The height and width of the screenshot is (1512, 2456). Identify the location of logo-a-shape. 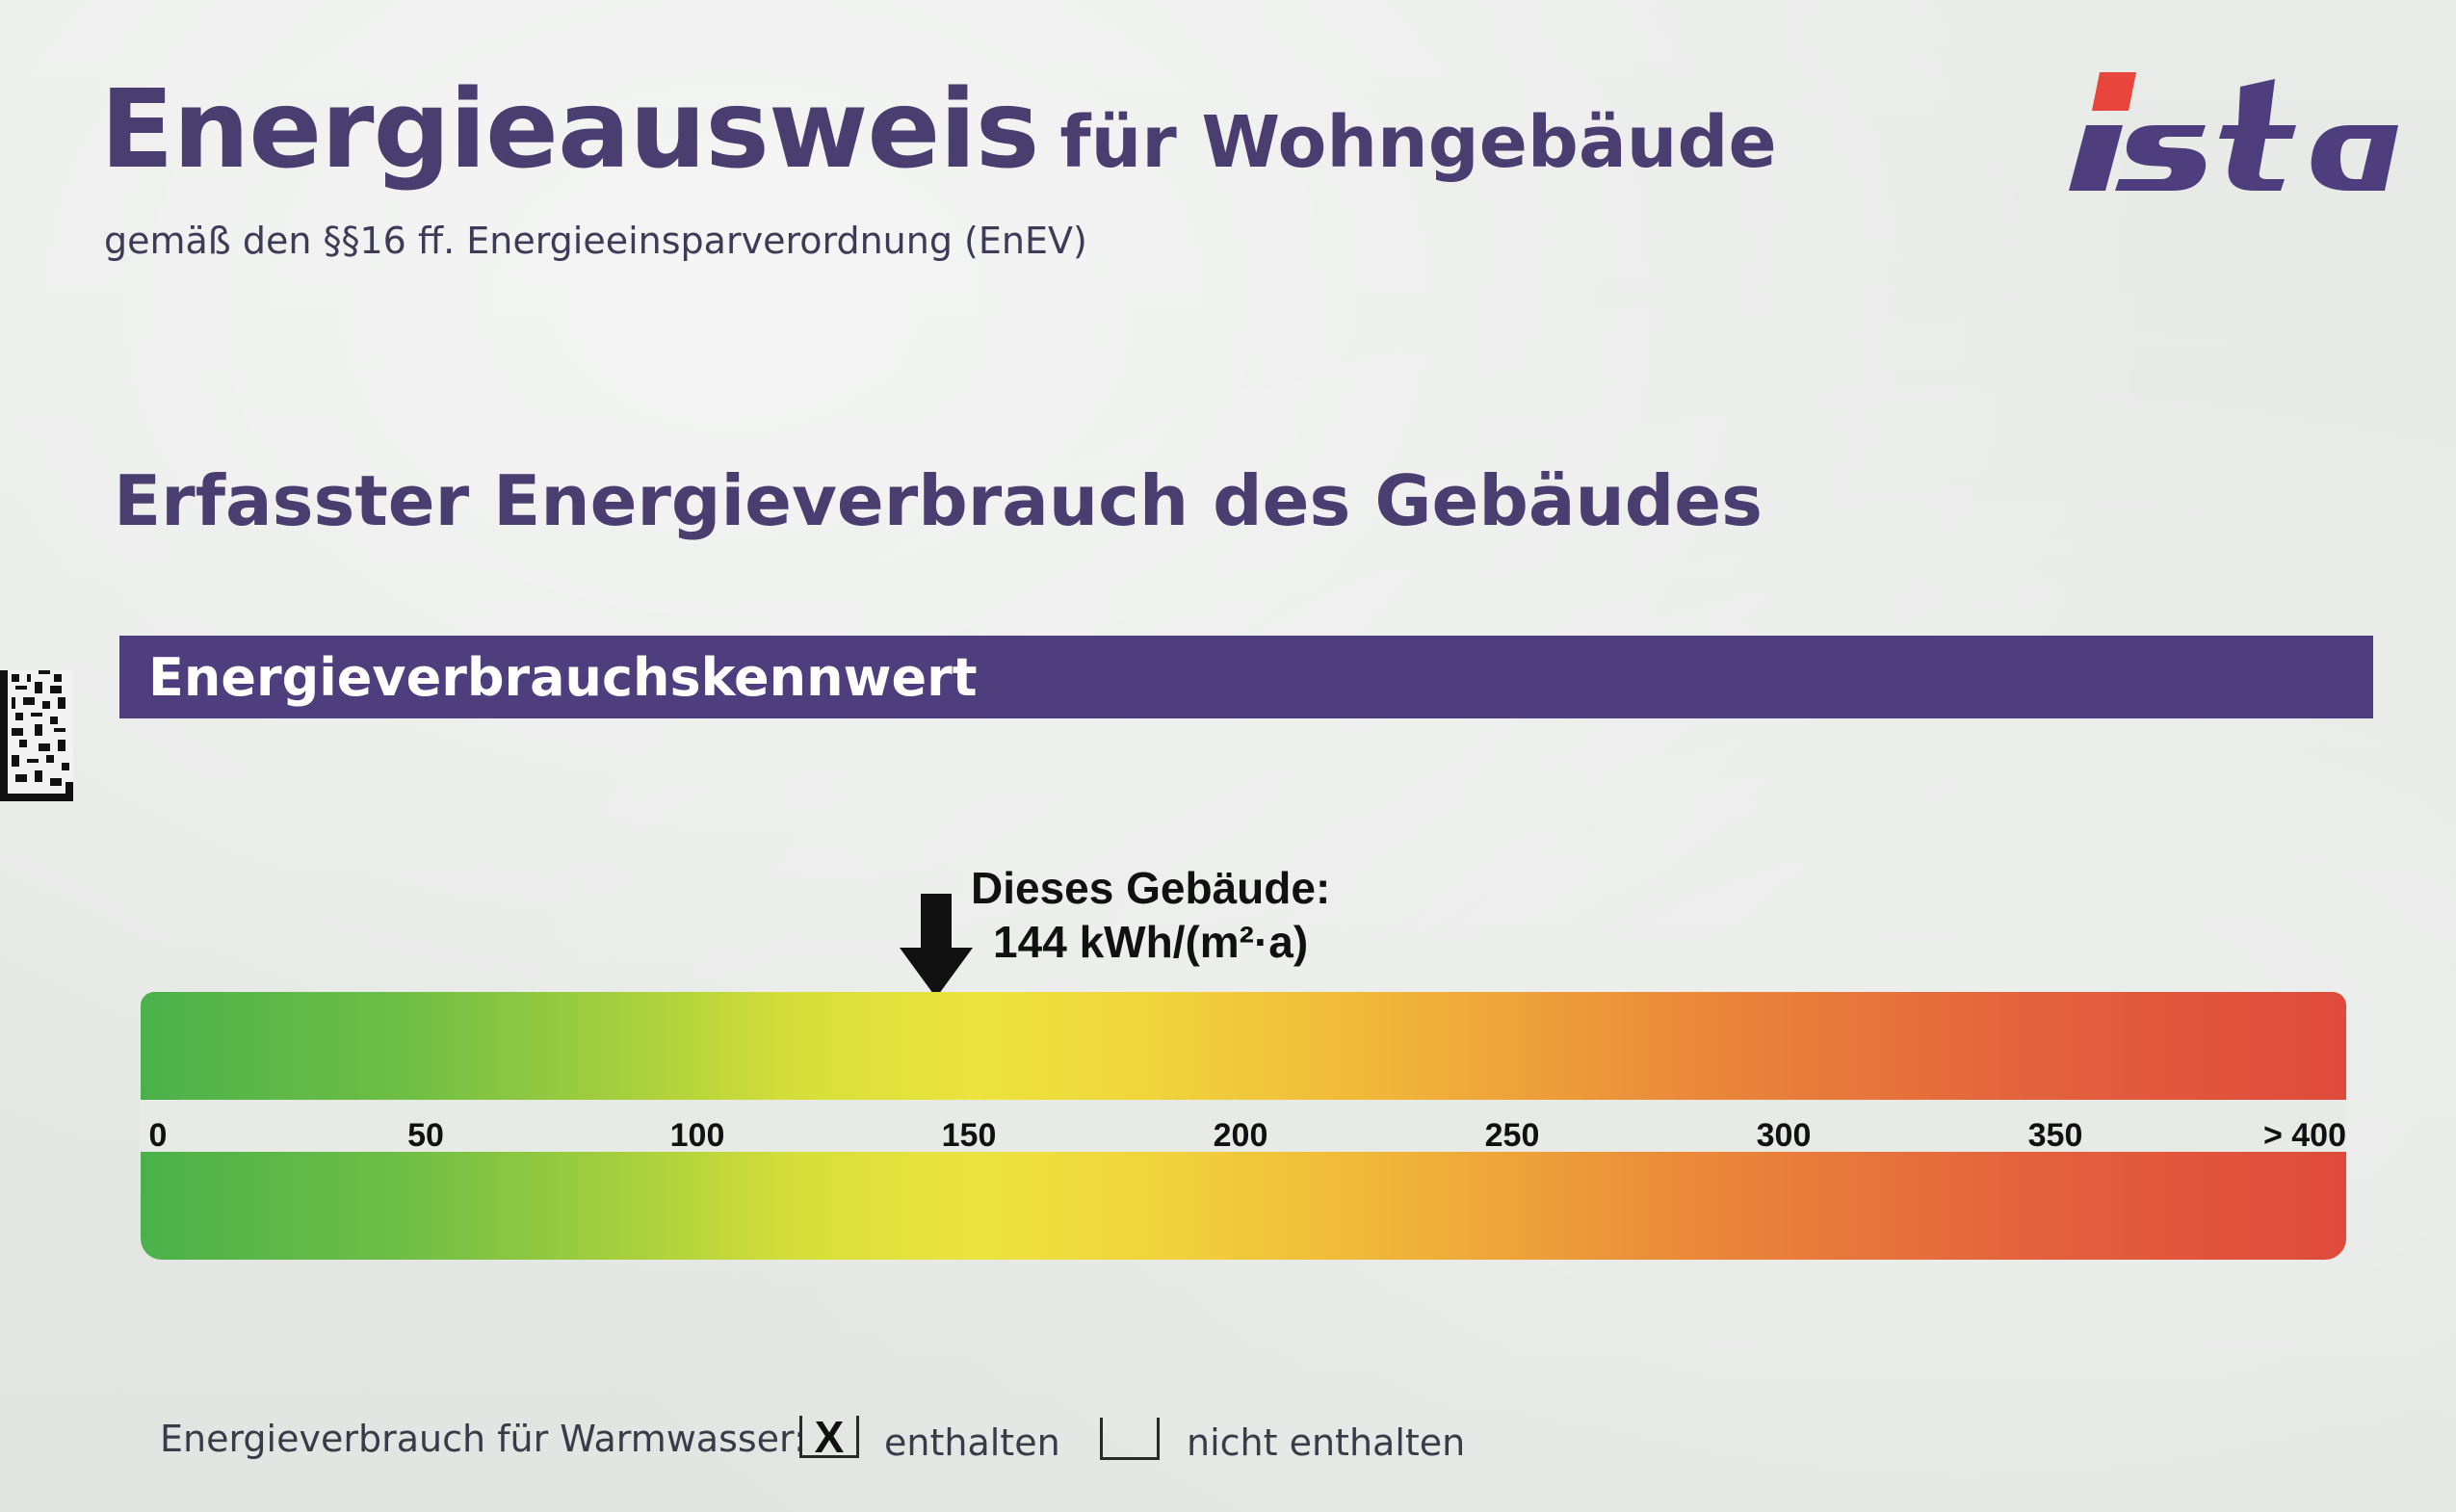
(2354, 158).